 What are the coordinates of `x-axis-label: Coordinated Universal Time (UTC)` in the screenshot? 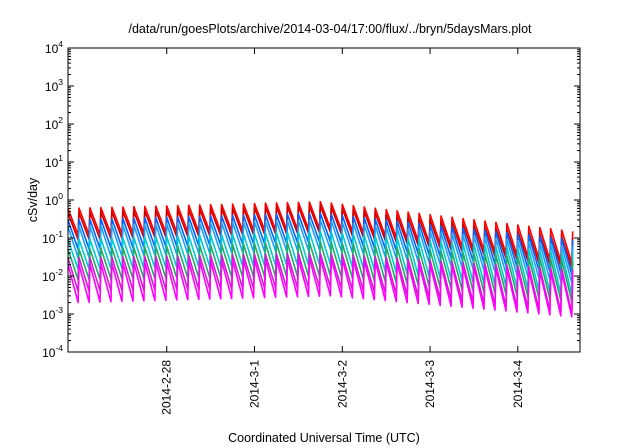 It's located at (324, 438).